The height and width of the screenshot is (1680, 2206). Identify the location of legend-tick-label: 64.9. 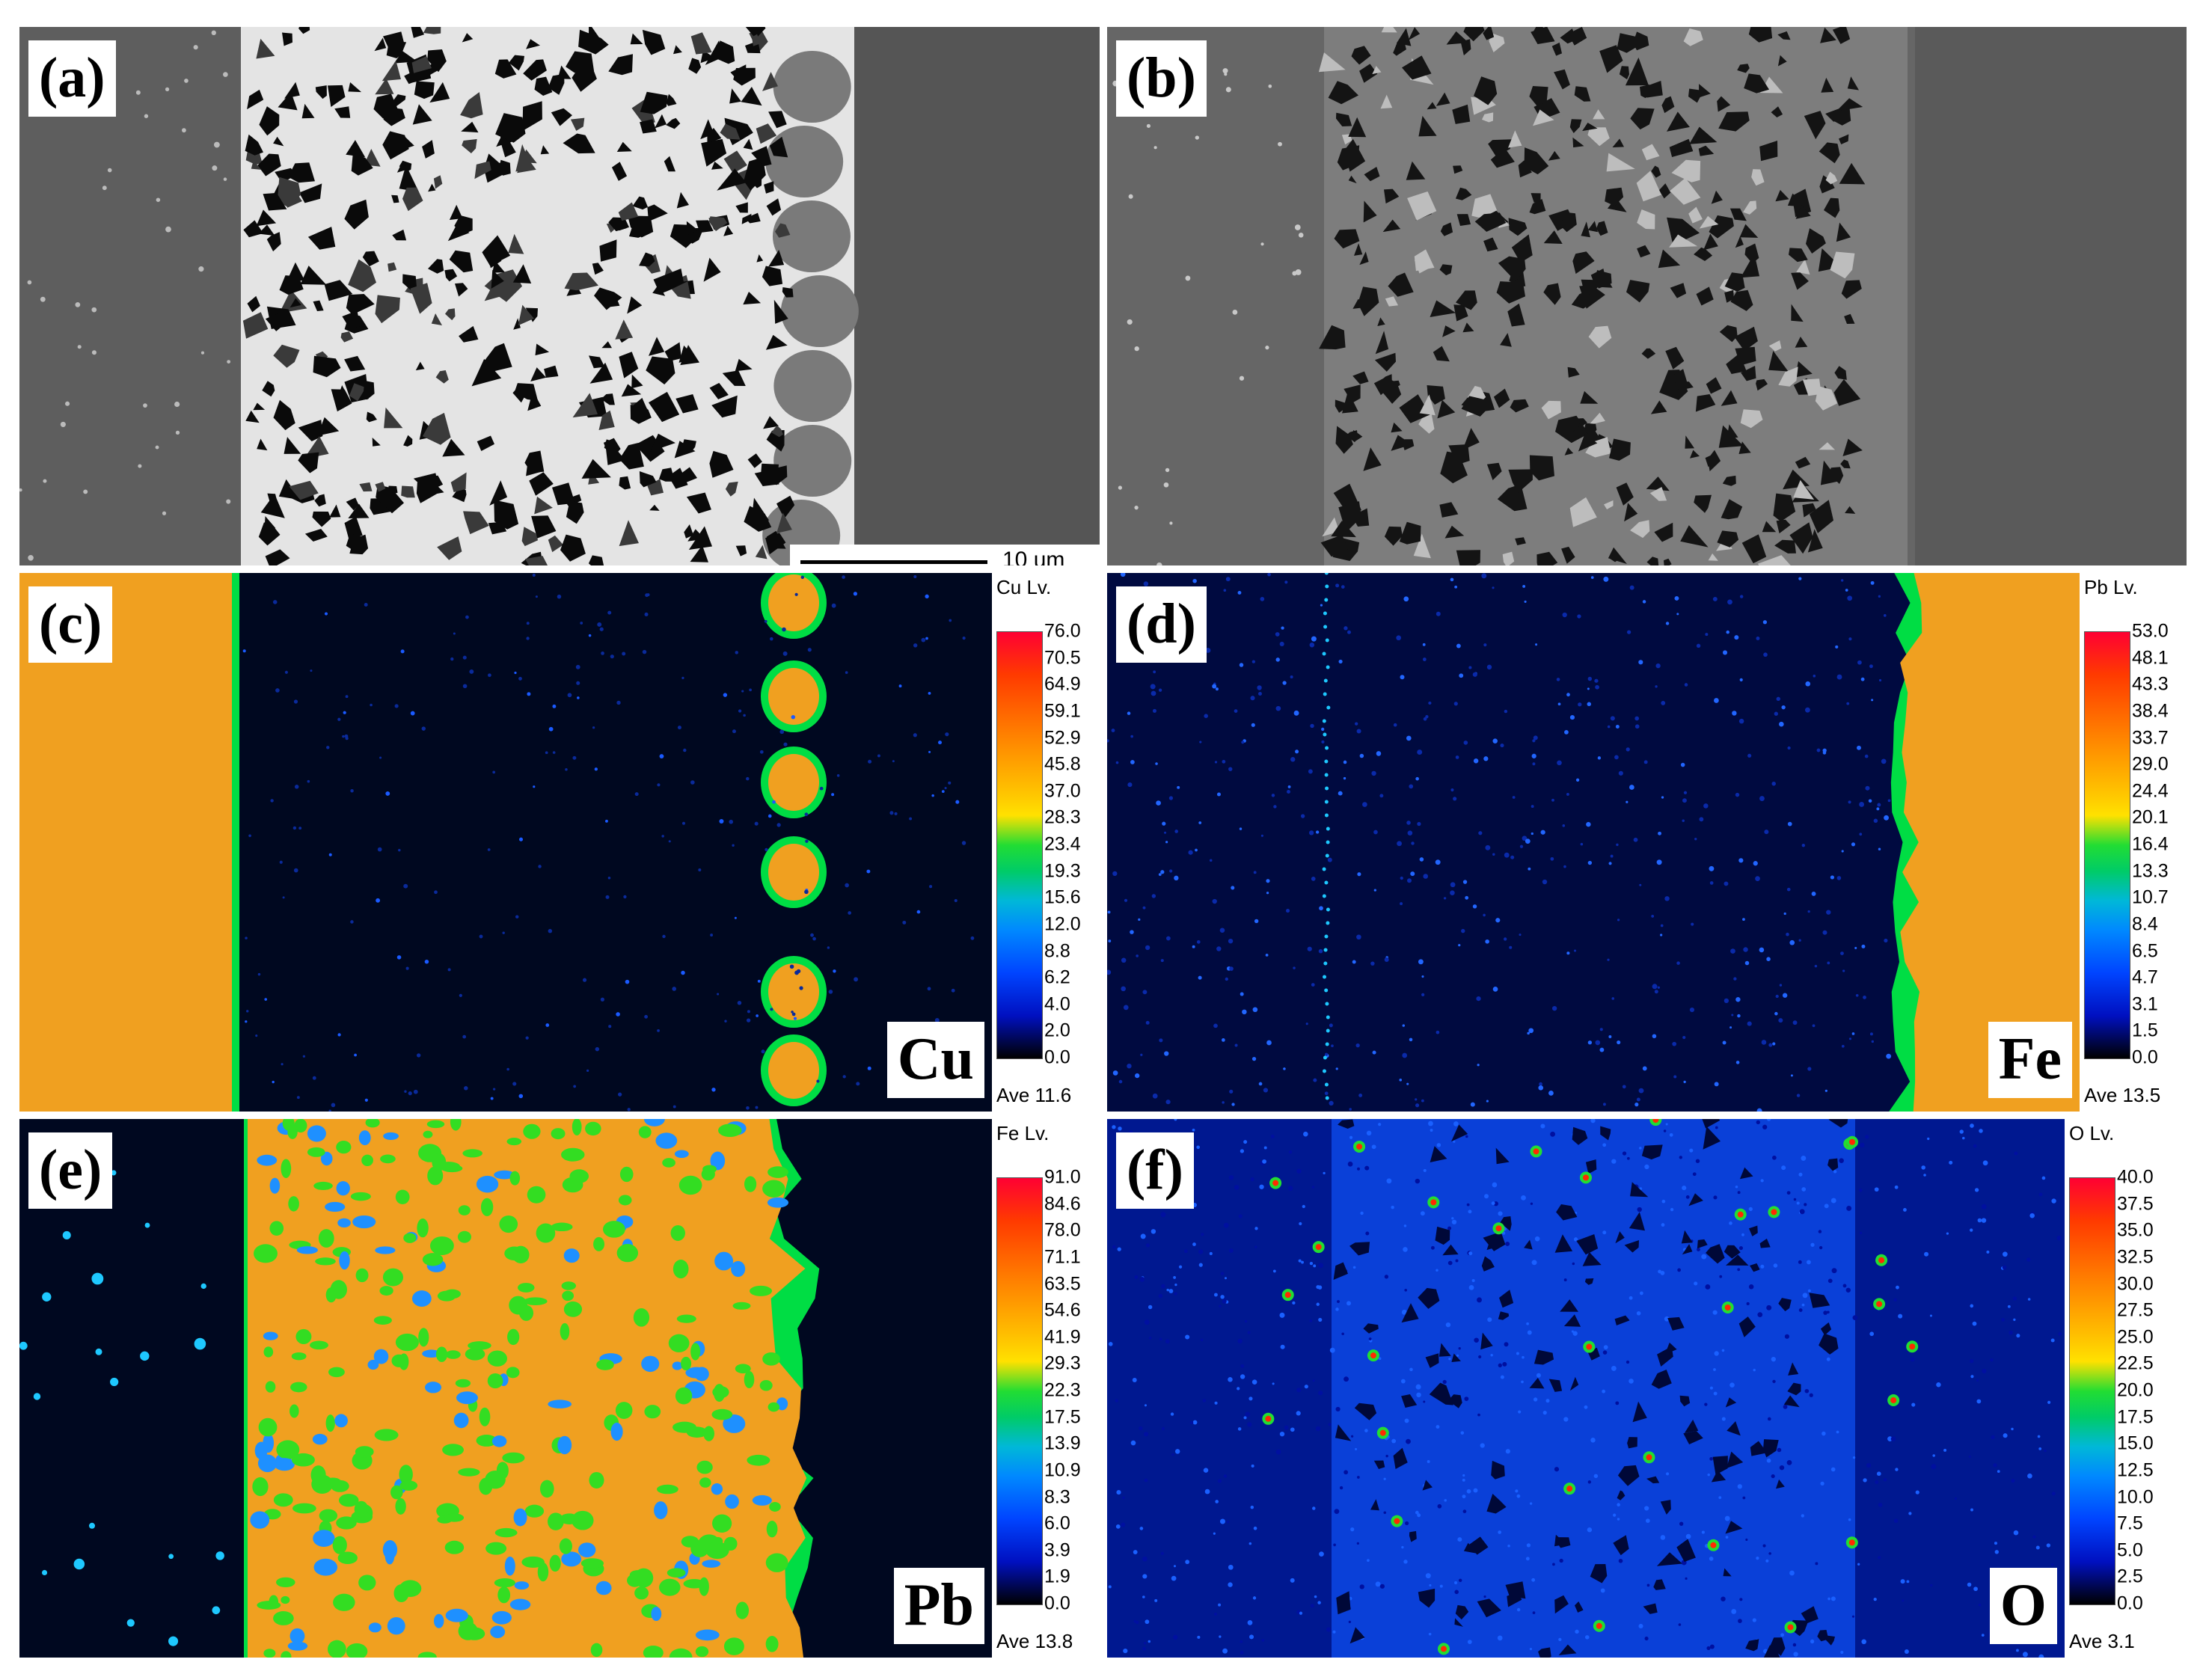
(1062, 684).